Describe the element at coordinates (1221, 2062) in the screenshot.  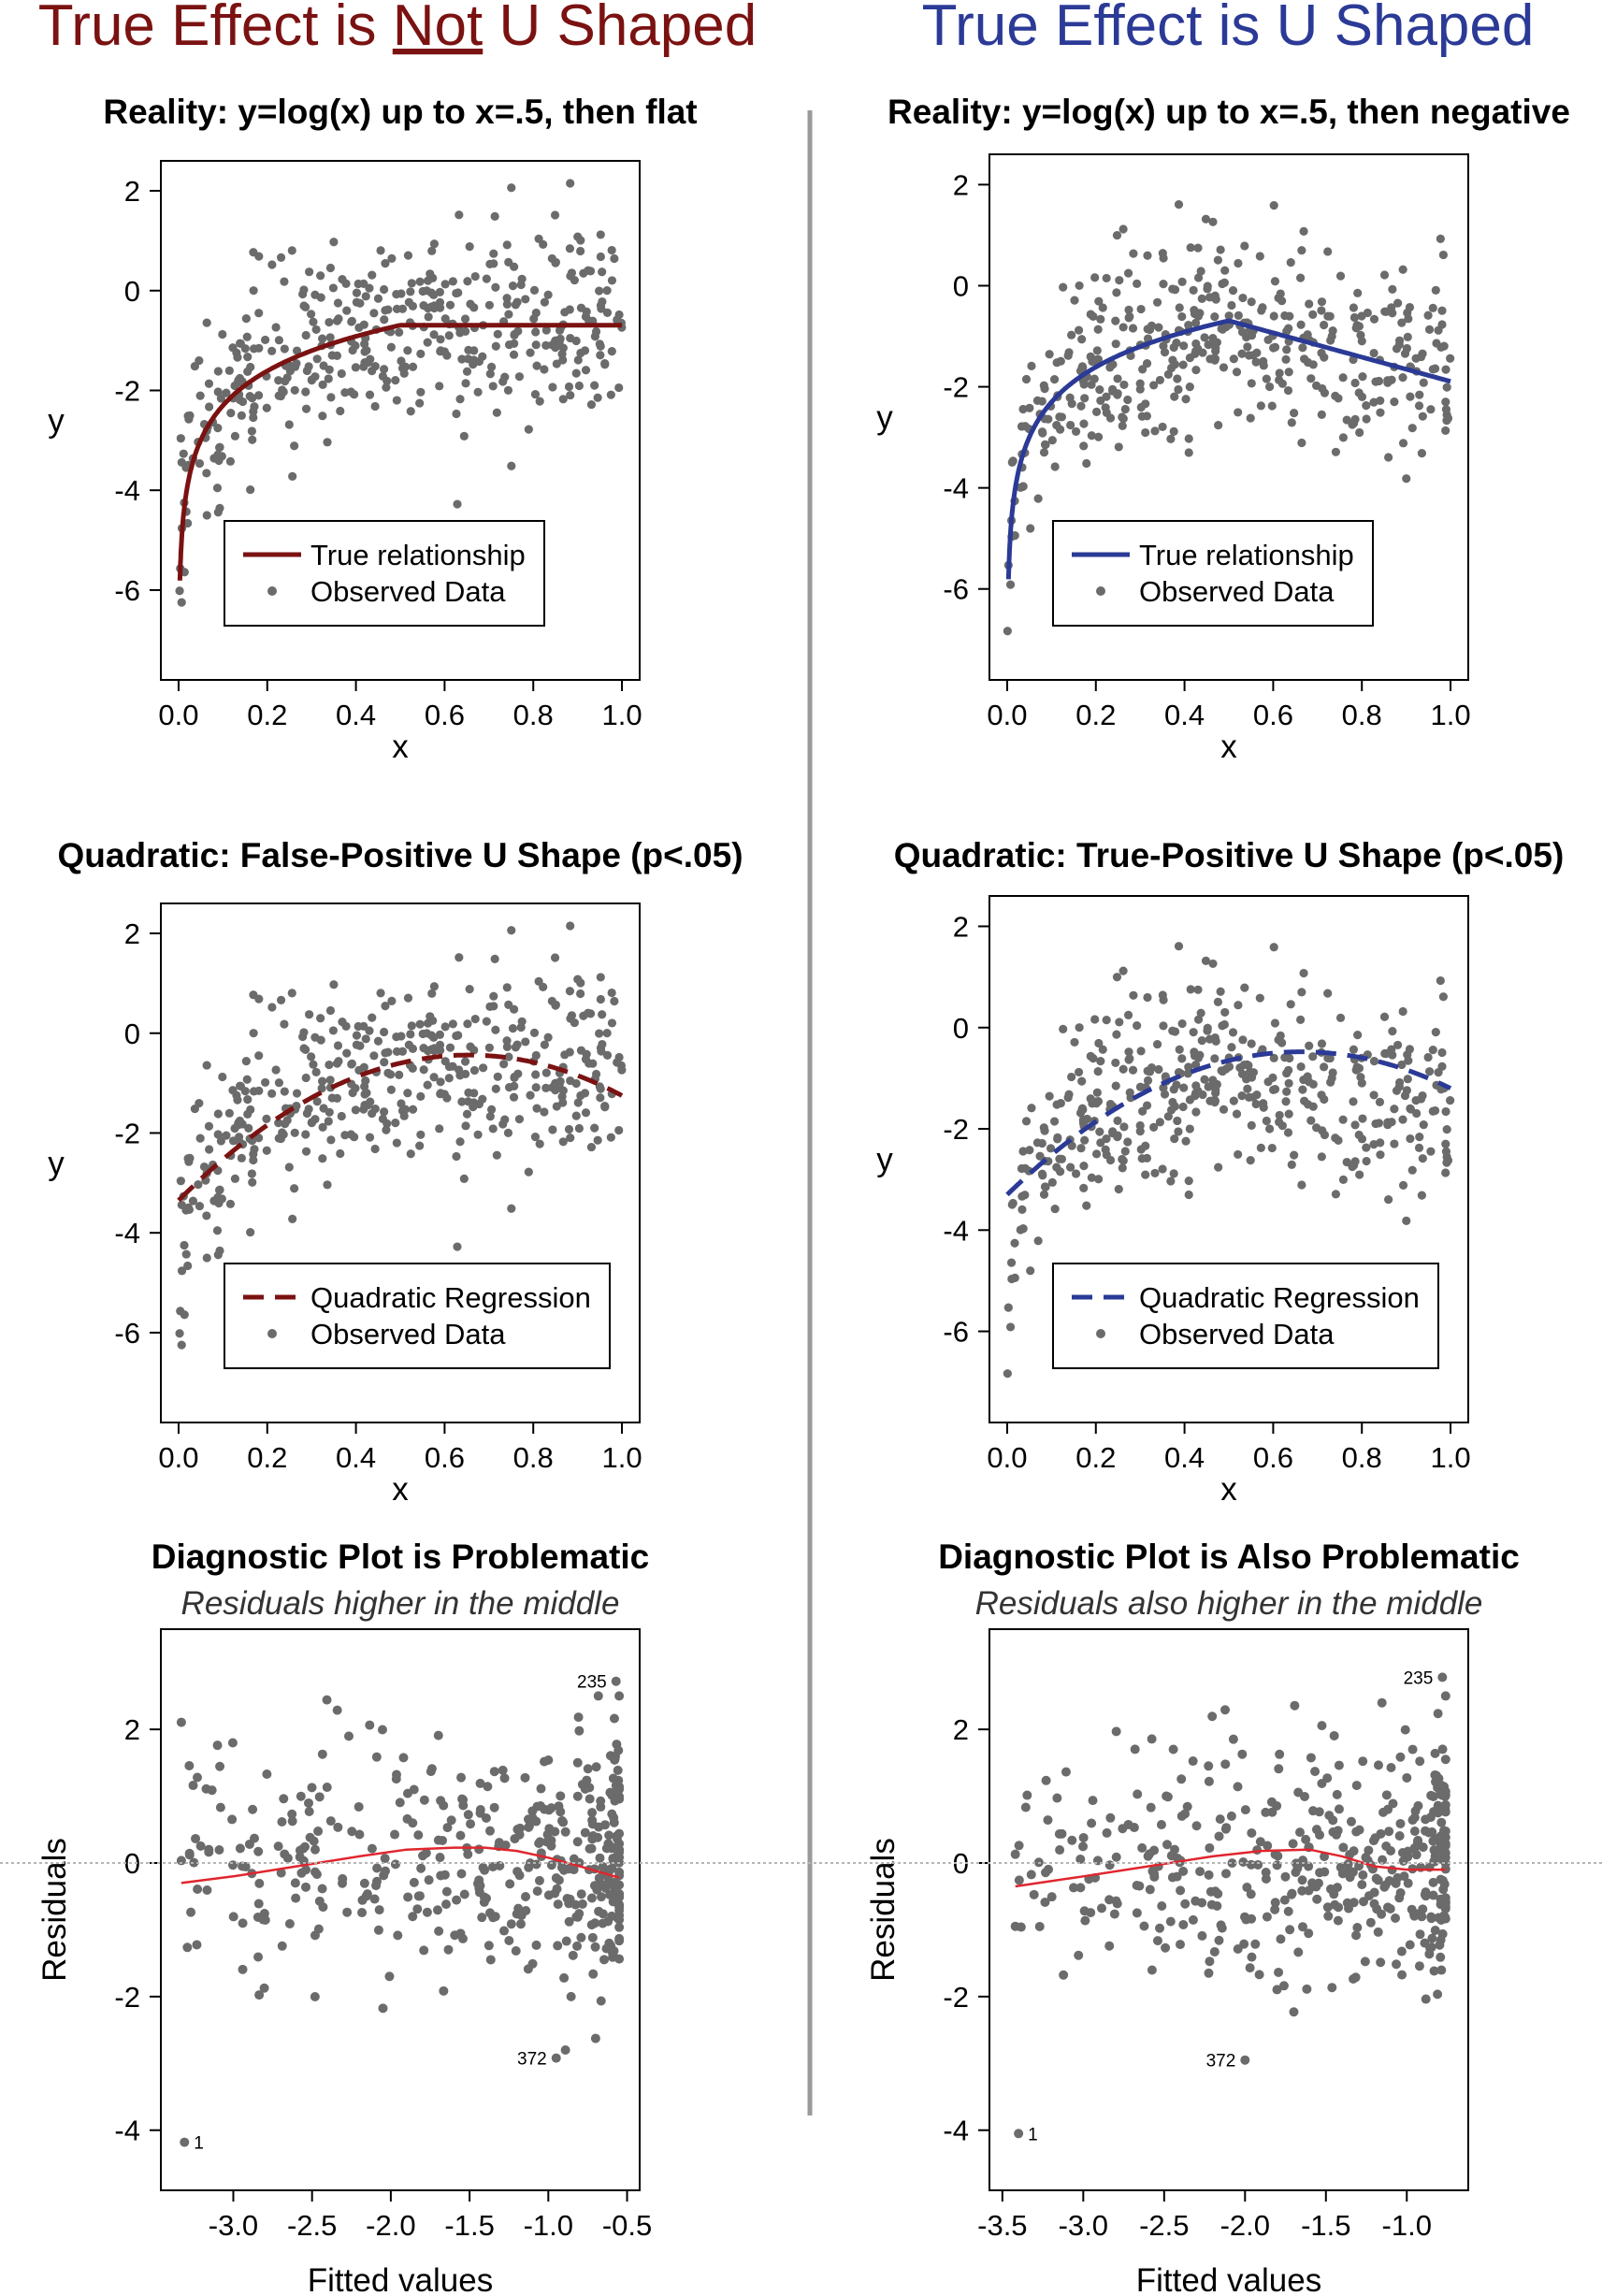
I see `point-label: 372` at that location.